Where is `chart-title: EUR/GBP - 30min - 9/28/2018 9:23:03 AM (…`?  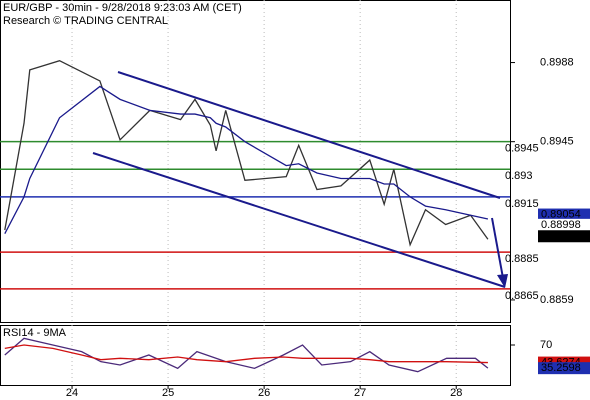
chart-title: EUR/GBP - 30min - 9/28/2018 9:23:03 AM (… is located at coordinates (122, 8).